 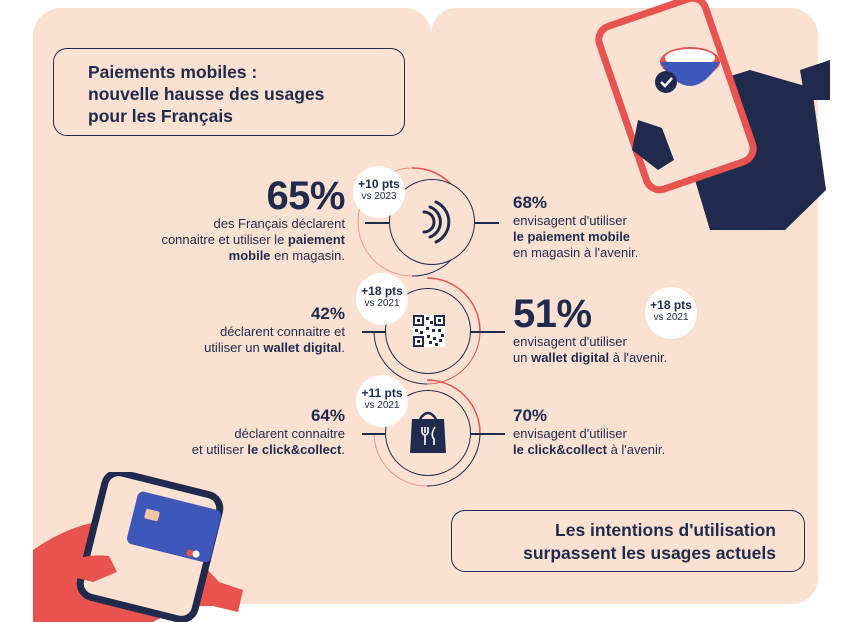 I want to click on qr-code-icon, so click(x=429, y=331).